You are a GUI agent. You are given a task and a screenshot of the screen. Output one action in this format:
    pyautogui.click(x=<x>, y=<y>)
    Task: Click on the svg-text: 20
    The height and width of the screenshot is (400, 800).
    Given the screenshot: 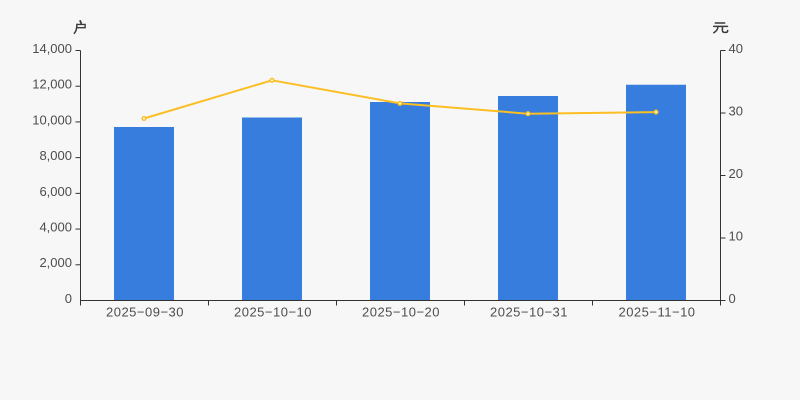 What is the action you would take?
    pyautogui.click(x=736, y=173)
    